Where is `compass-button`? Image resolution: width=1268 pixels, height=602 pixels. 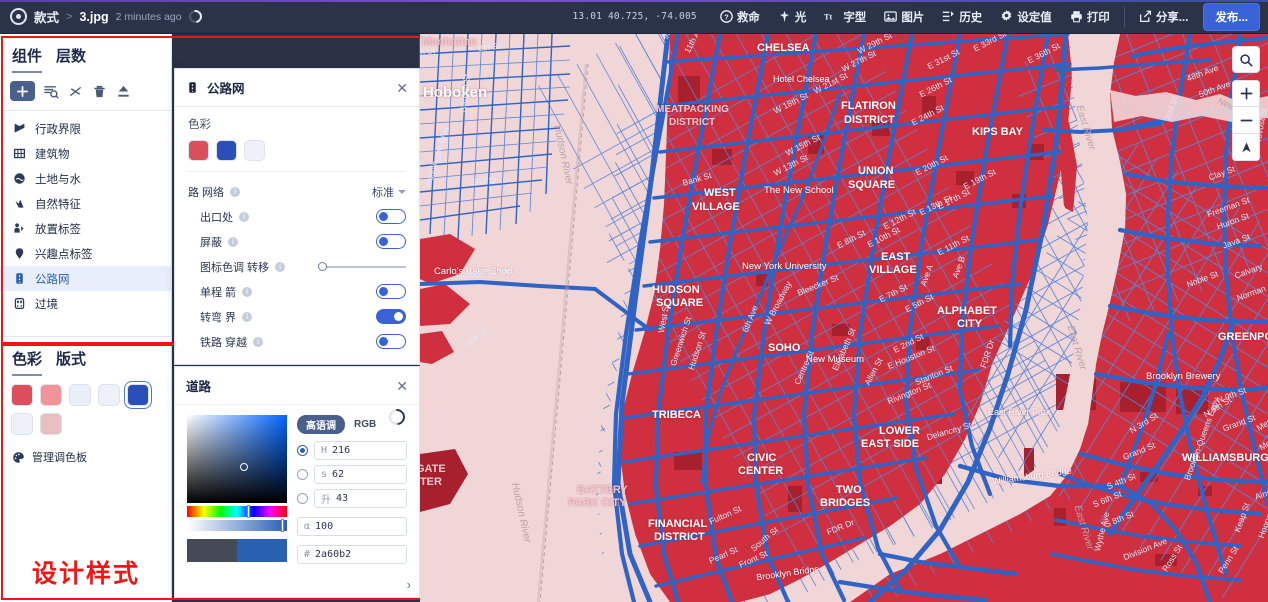
compass-button is located at coordinates (1246, 147).